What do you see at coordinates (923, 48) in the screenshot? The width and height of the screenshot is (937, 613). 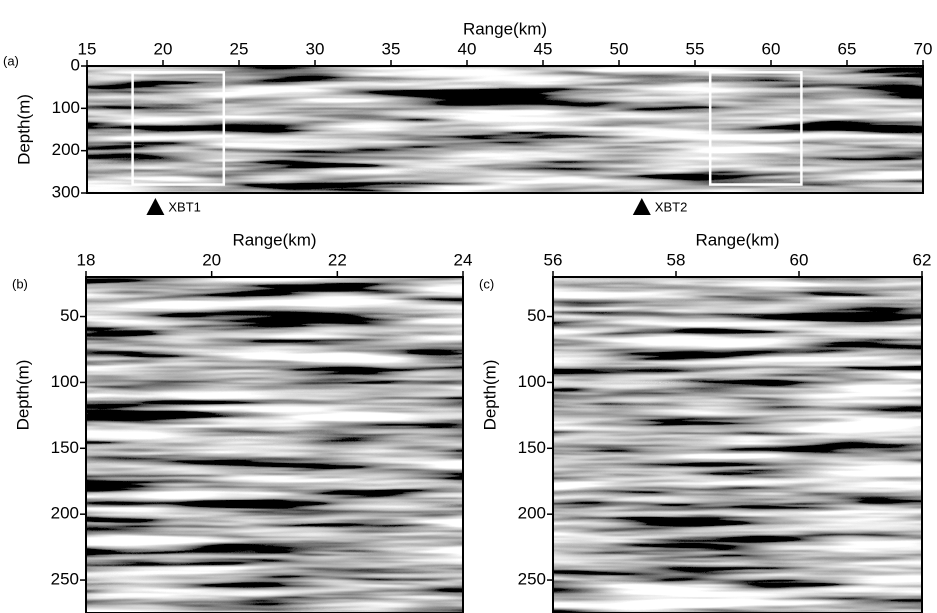 I see `x-tick-label: 70` at bounding box center [923, 48].